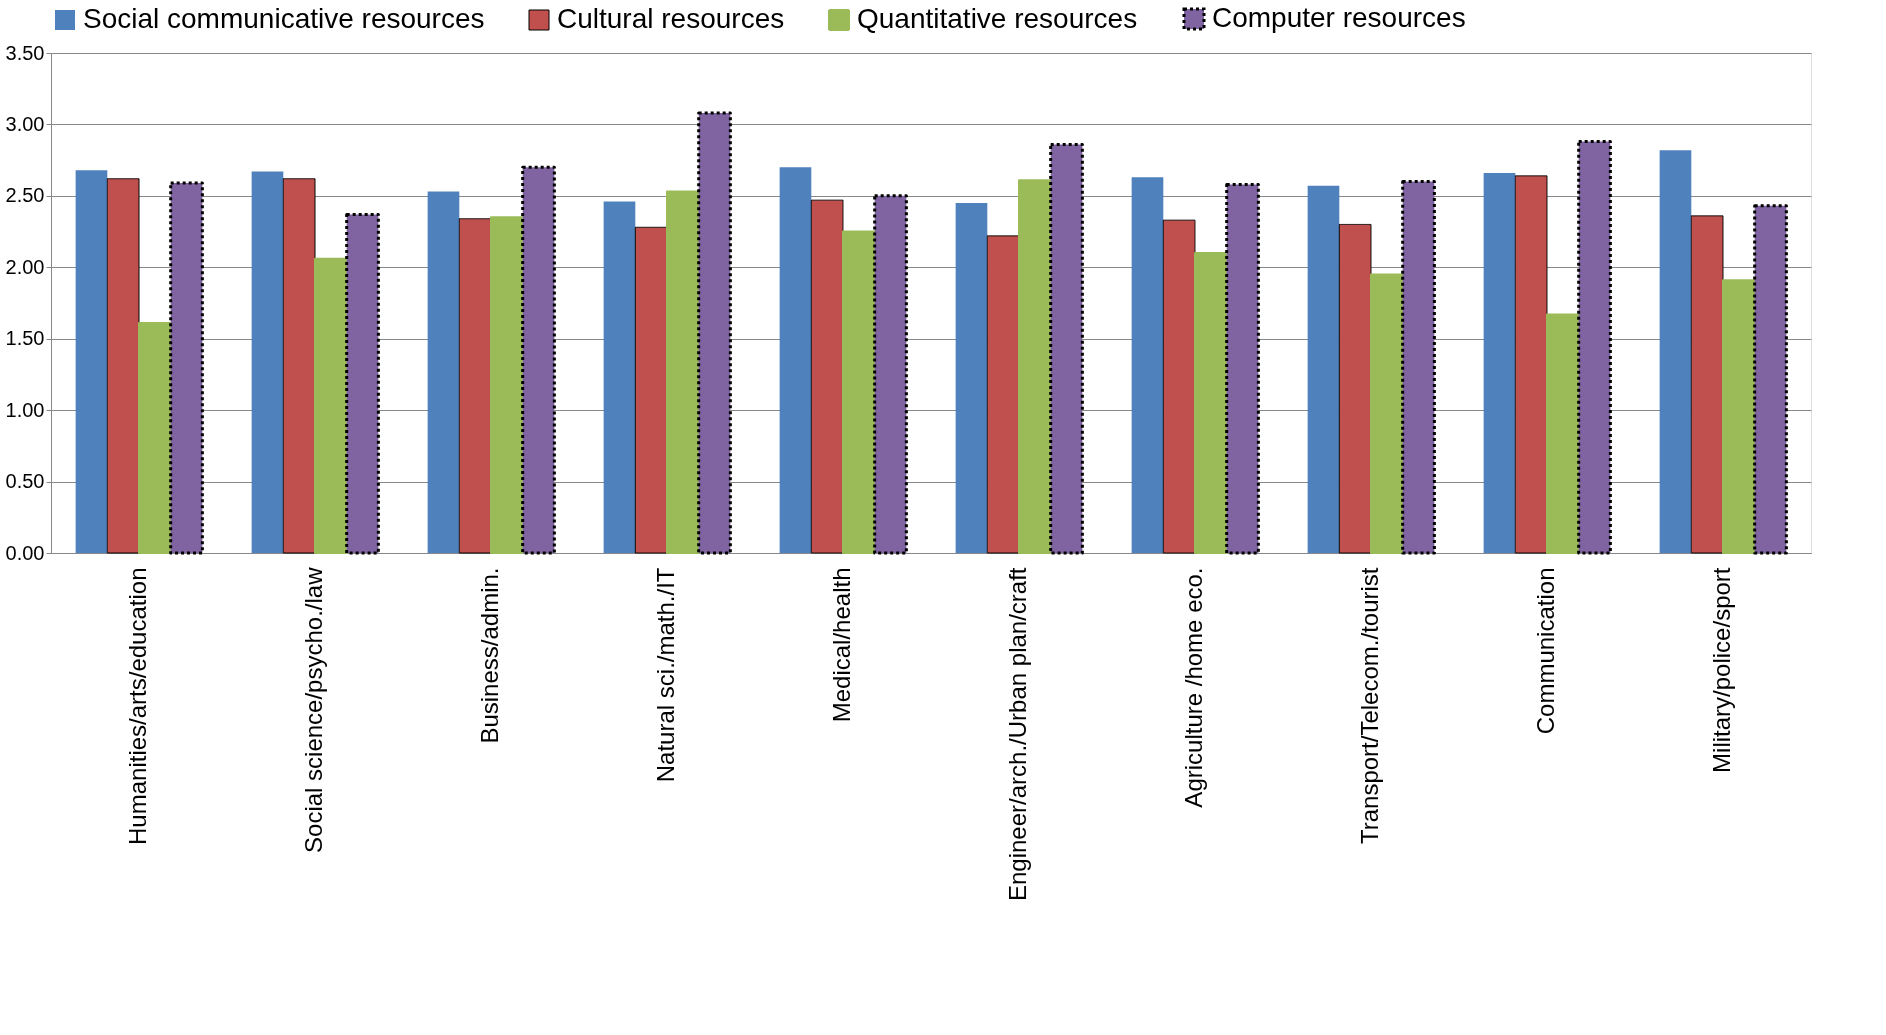 This screenshot has height=1035, width=1886. I want to click on legend-label: Cultural resources, so click(671, 18).